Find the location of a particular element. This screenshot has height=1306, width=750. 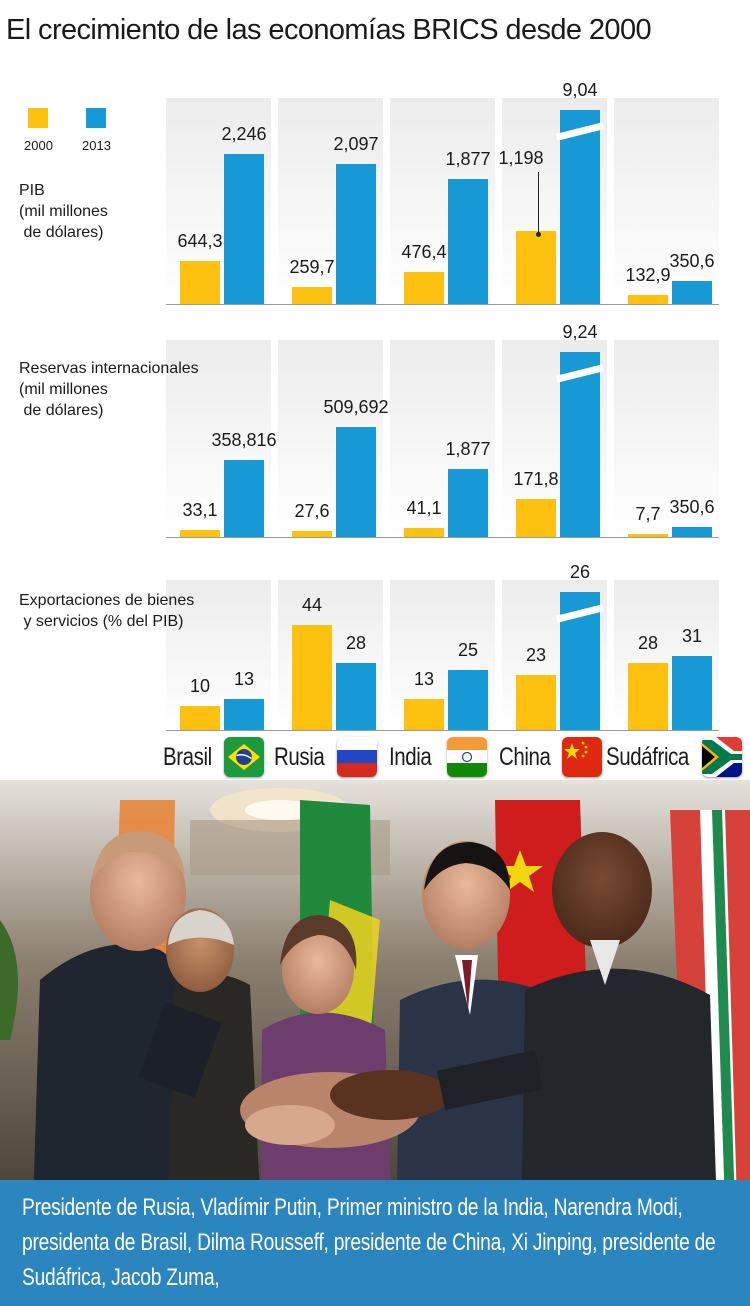

value-label-0-2013-India: 1,877 is located at coordinates (468, 158).